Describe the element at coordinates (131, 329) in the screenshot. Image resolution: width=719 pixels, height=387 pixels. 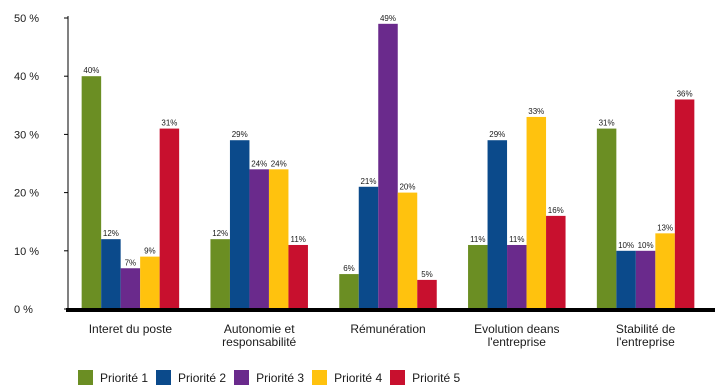
I see `x-category-label: Interet du poste` at that location.